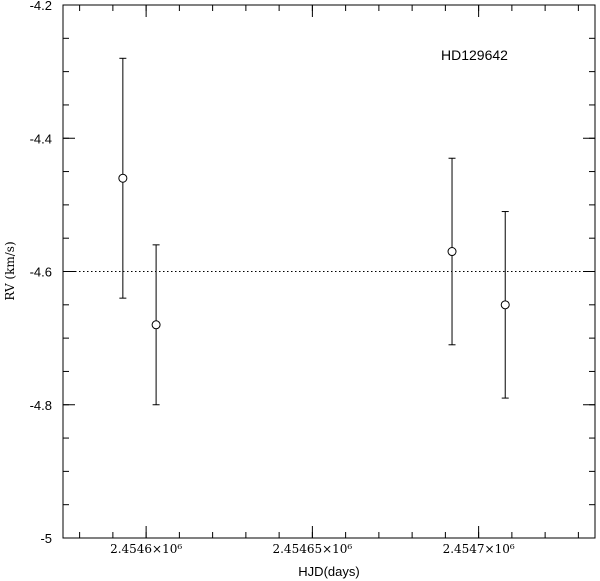 The width and height of the screenshot is (600, 581). What do you see at coordinates (41, 138) in the screenshot?
I see `y-tick-label: -4.4` at bounding box center [41, 138].